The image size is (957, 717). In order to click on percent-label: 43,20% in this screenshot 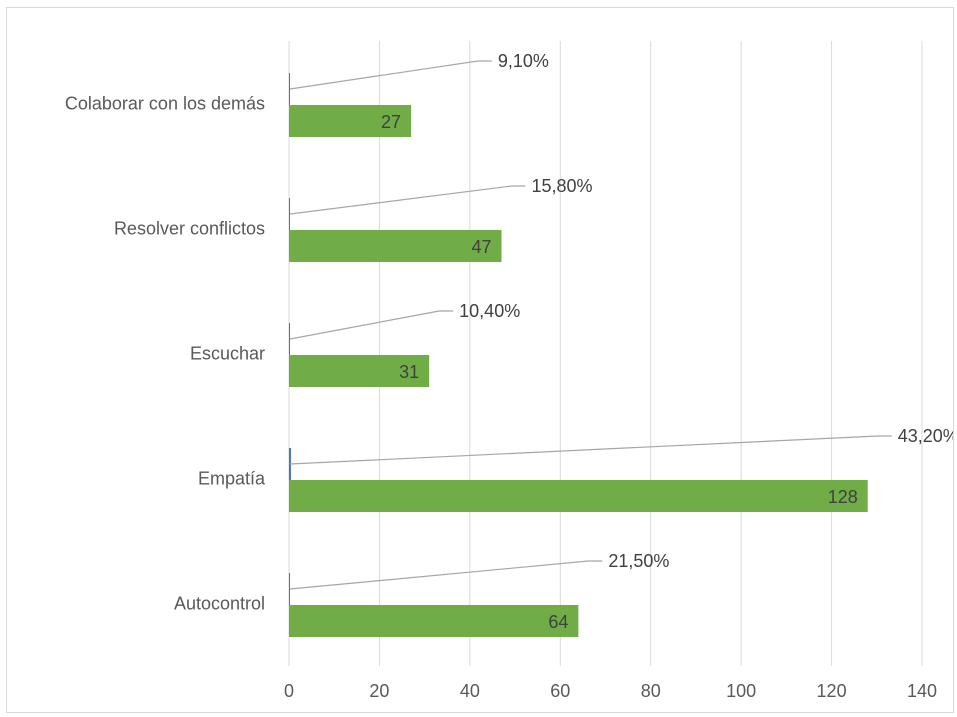, I will do `click(925, 436)`.